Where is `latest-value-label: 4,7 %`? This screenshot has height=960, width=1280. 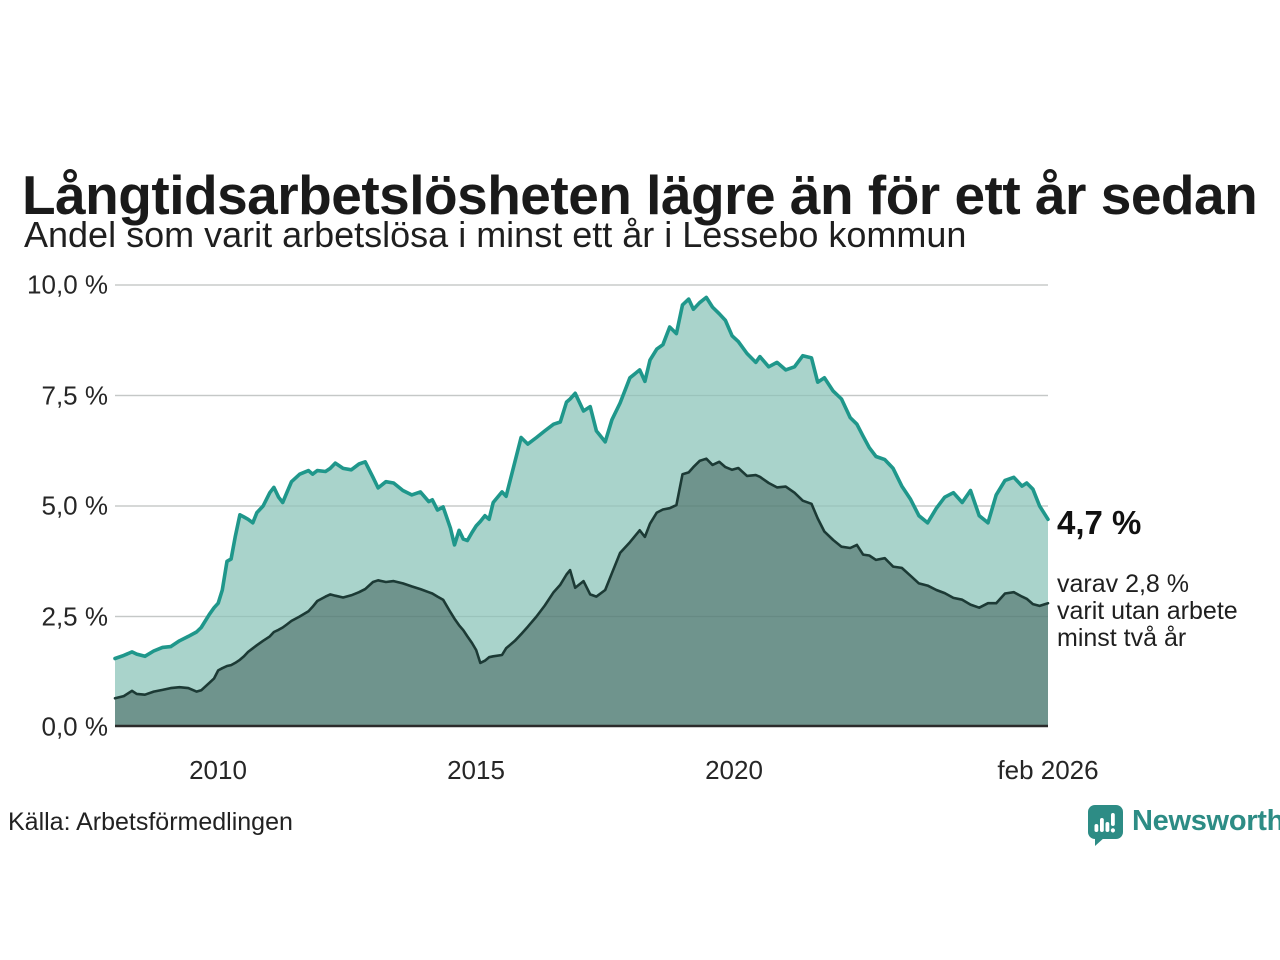 latest-value-label: 4,7 % is located at coordinates (1099, 522).